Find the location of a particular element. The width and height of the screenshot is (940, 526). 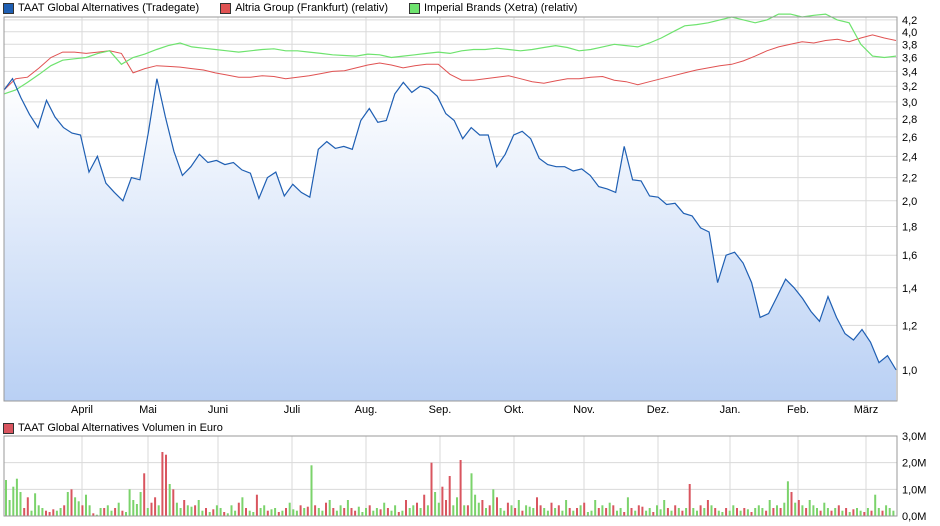

legend-swatch-taat is located at coordinates (8, 8).